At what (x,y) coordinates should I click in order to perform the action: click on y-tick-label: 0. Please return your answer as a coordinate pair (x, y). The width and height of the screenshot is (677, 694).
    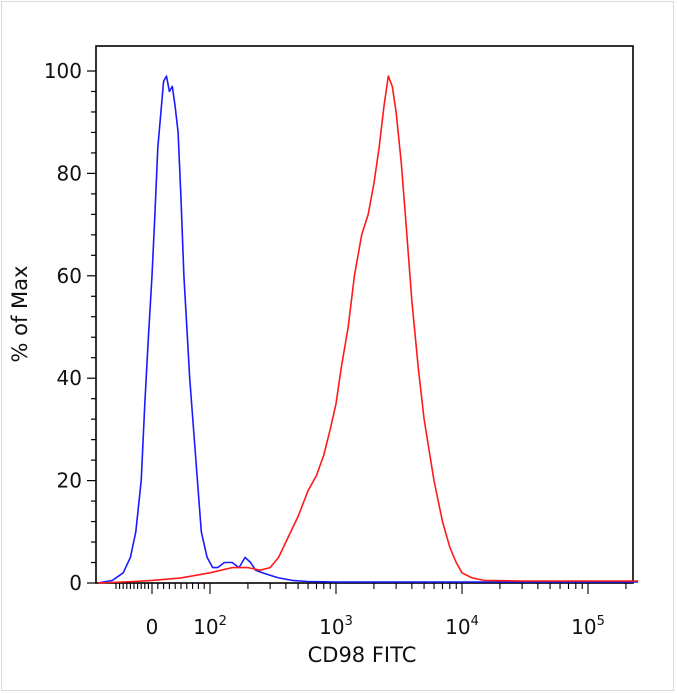
    Looking at the image, I should click on (75, 583).